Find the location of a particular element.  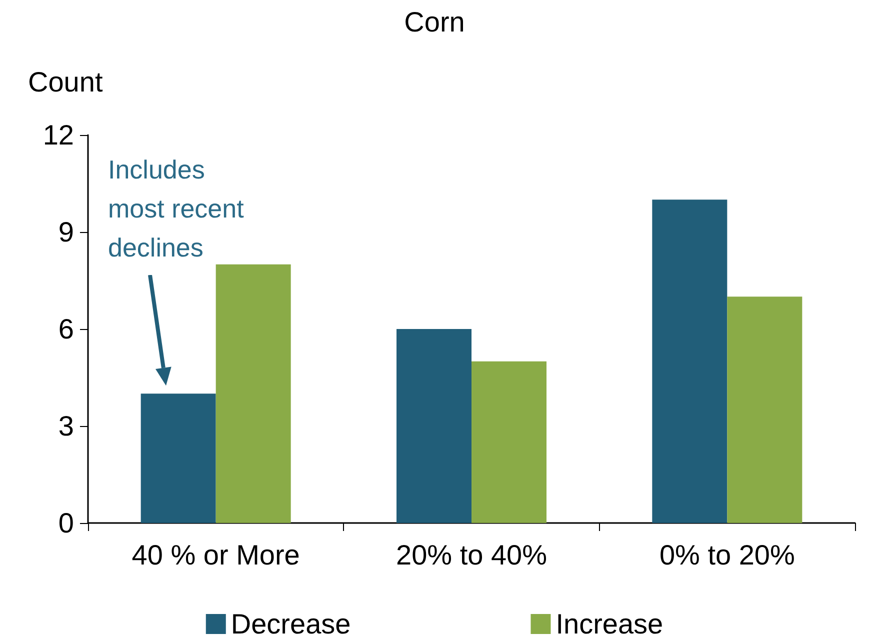

x-tick-label: 0% to 20% is located at coordinates (727, 555).